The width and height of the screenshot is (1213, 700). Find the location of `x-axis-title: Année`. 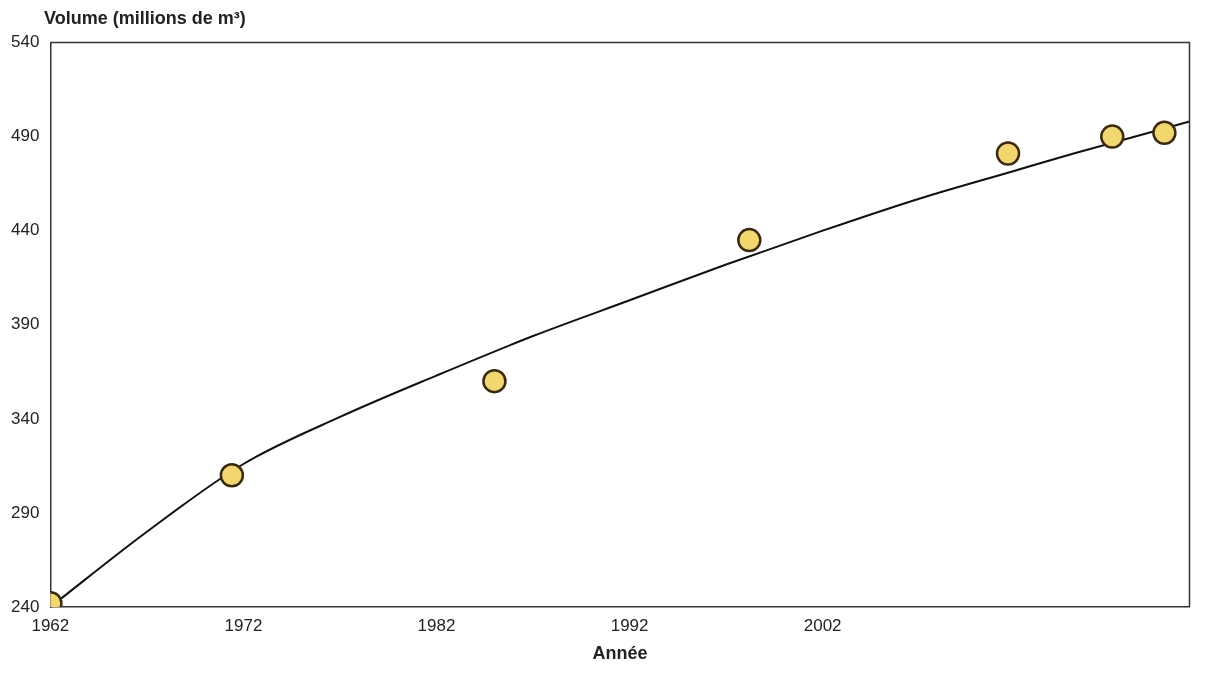

x-axis-title: Année is located at coordinates (620, 653).